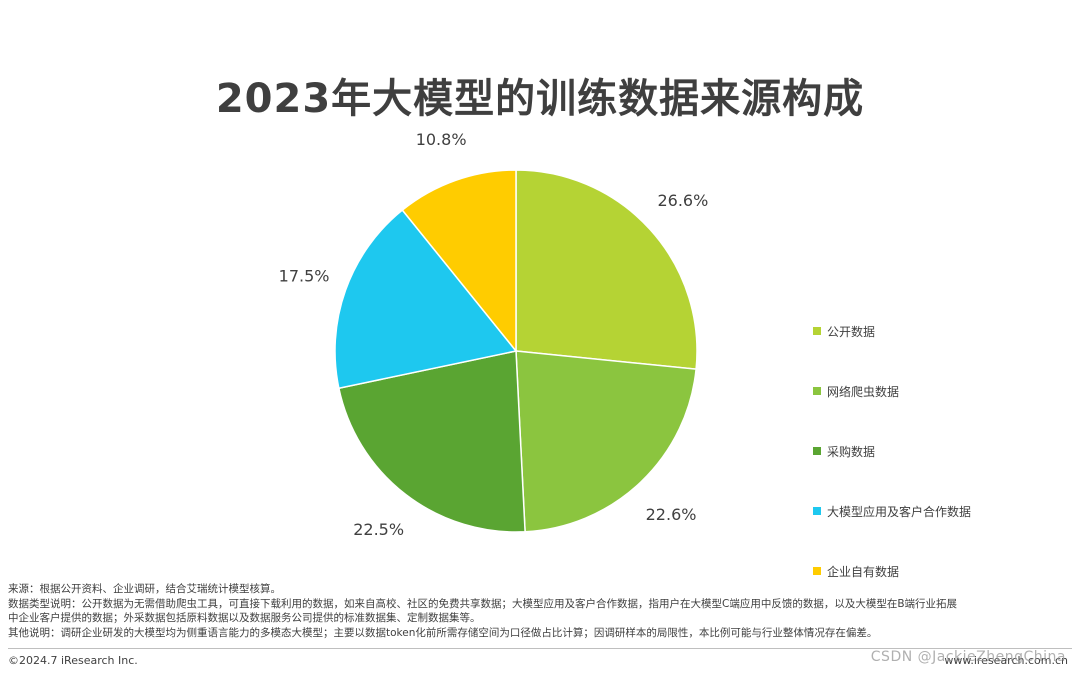  I want to click on legend-item: 采购数据, so click(933, 451).